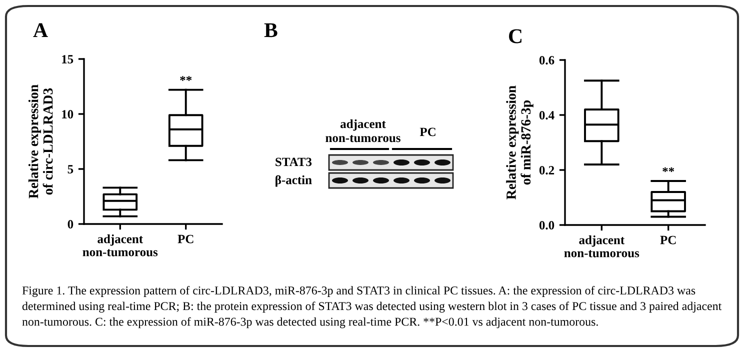  What do you see at coordinates (515, 36) in the screenshot?
I see `chart-title: C` at bounding box center [515, 36].